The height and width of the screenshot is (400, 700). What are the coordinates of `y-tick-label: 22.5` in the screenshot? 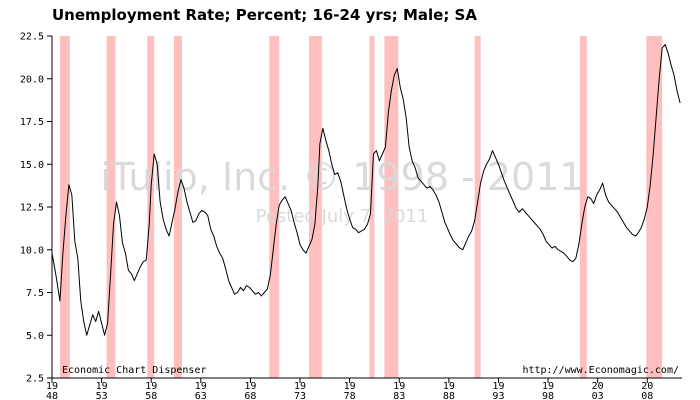 It's located at (32, 37).